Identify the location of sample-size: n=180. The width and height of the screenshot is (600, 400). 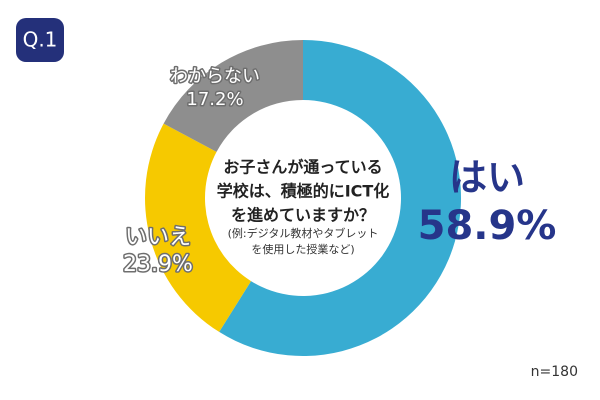
(554, 372).